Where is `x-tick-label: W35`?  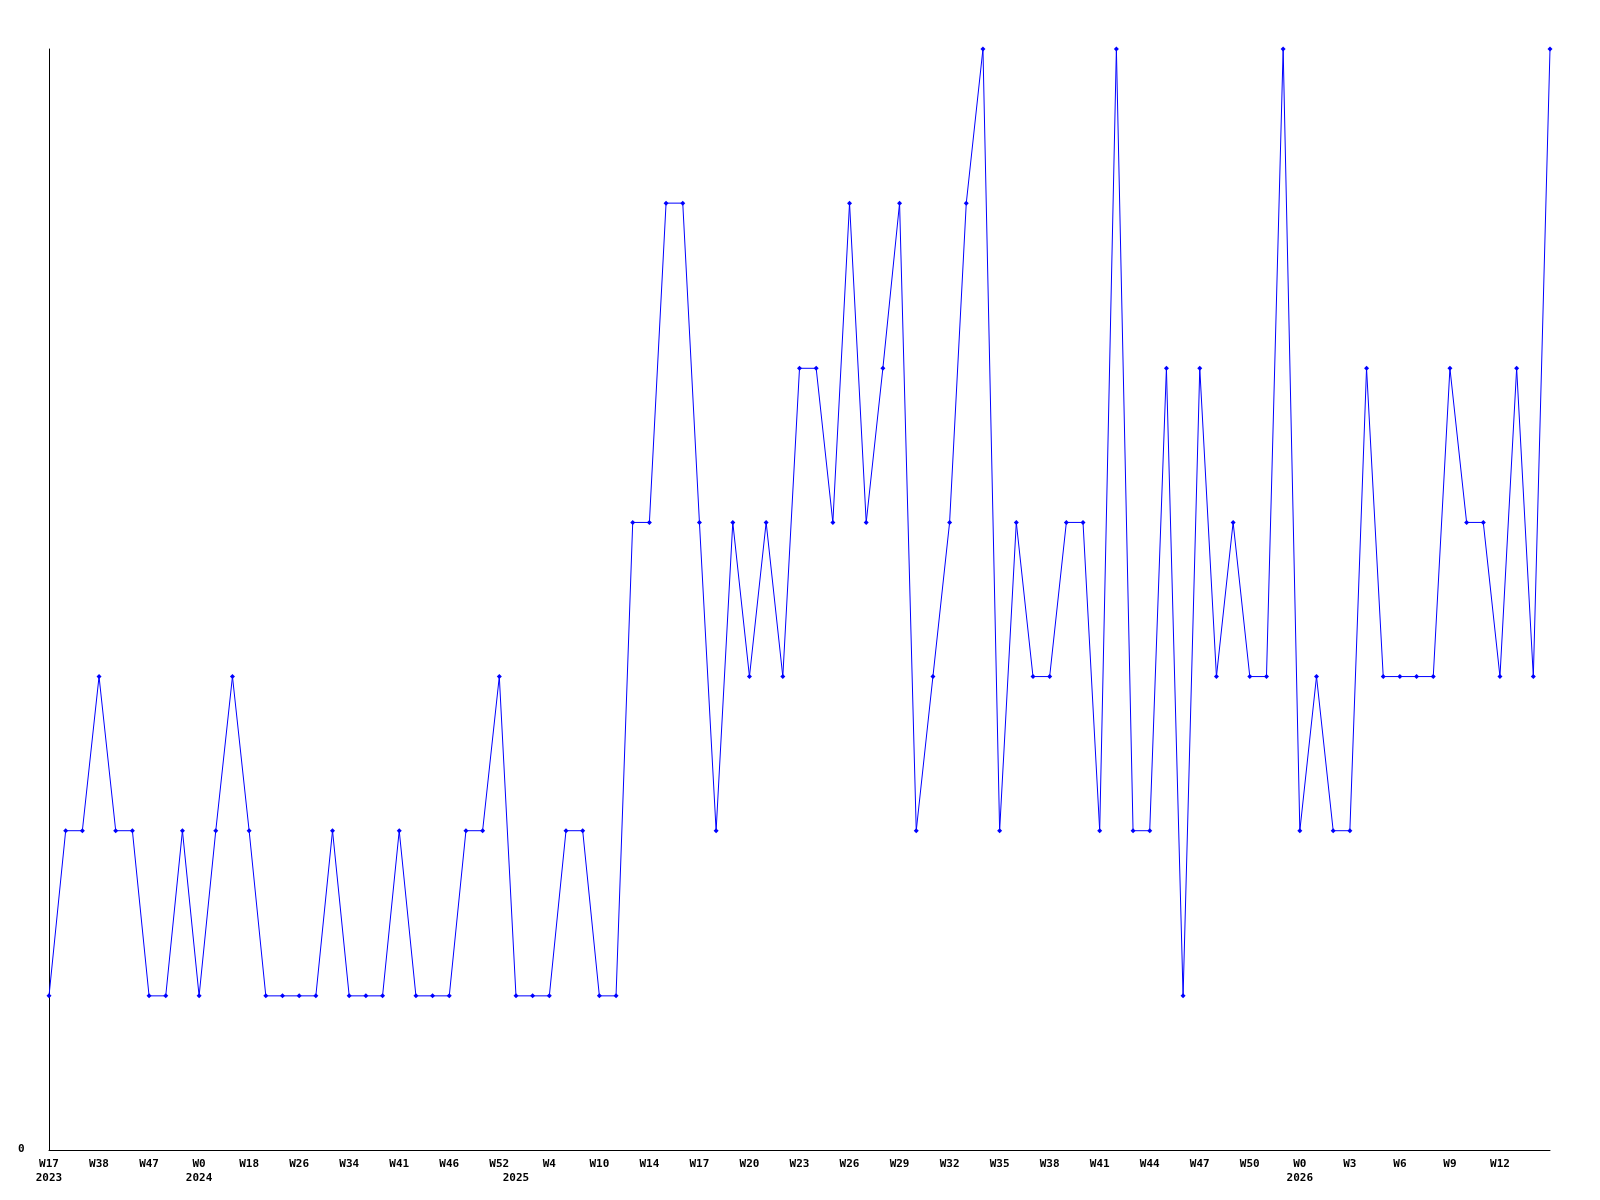
x-tick-label: W35 is located at coordinates (999, 1163).